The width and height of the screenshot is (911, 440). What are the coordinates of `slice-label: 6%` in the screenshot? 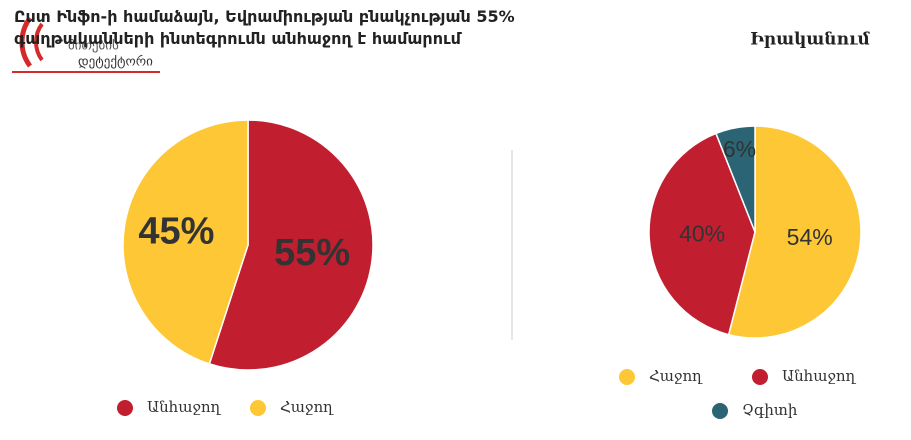 It's located at (739, 149).